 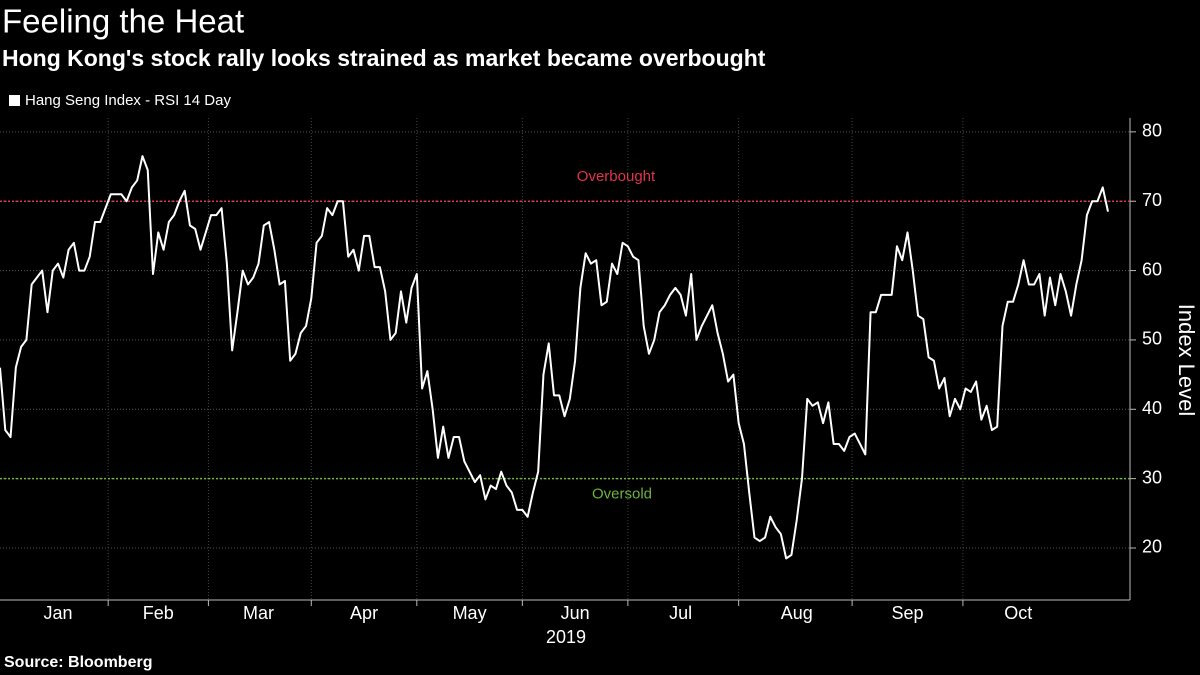 I want to click on x-tick-label: Sep, so click(x=907, y=613).